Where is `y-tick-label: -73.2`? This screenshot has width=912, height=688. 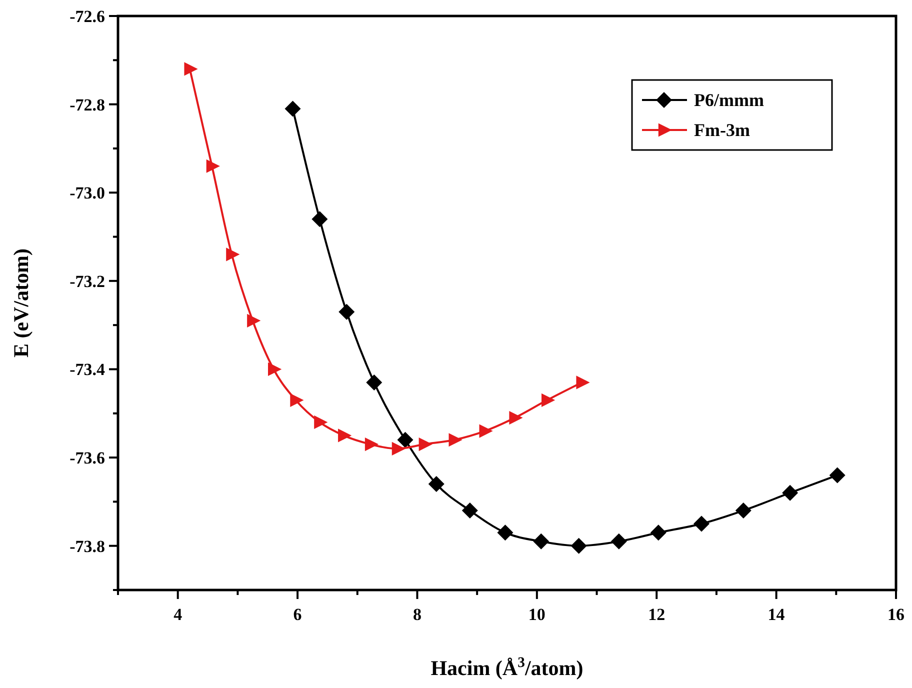
y-tick-label: -73.2 is located at coordinates (87, 281).